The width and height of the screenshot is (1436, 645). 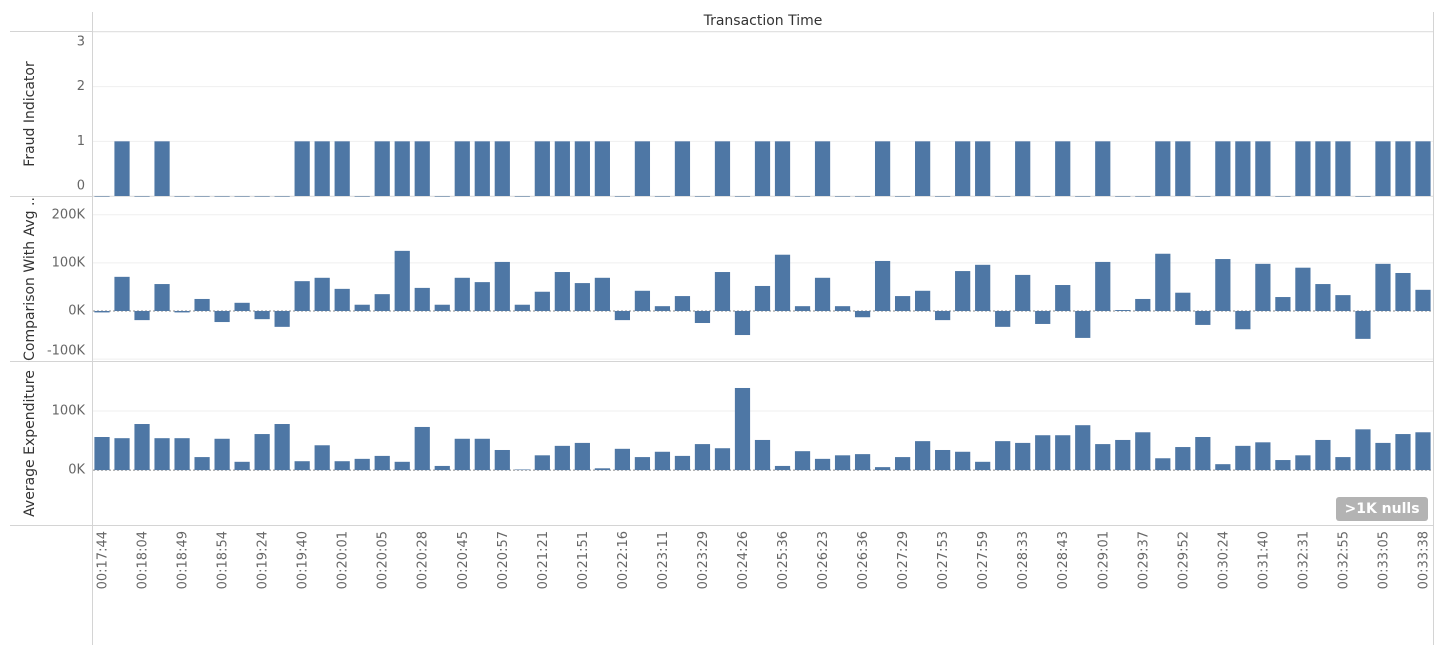 What do you see at coordinates (903, 560) in the screenshot?
I see `x-tick-label: 00:27:29` at bounding box center [903, 560].